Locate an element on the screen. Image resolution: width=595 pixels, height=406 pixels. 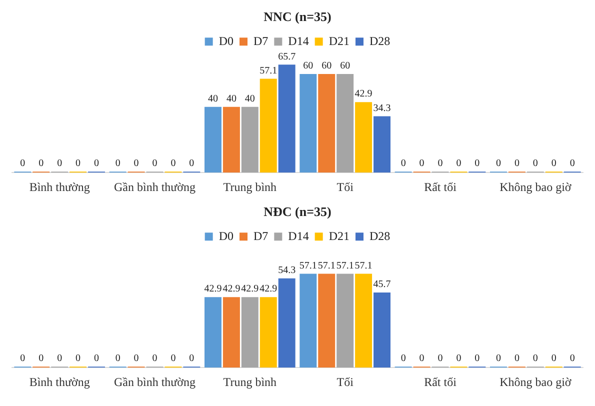
chart-title: NĐC (n=35) is located at coordinates (298, 212).